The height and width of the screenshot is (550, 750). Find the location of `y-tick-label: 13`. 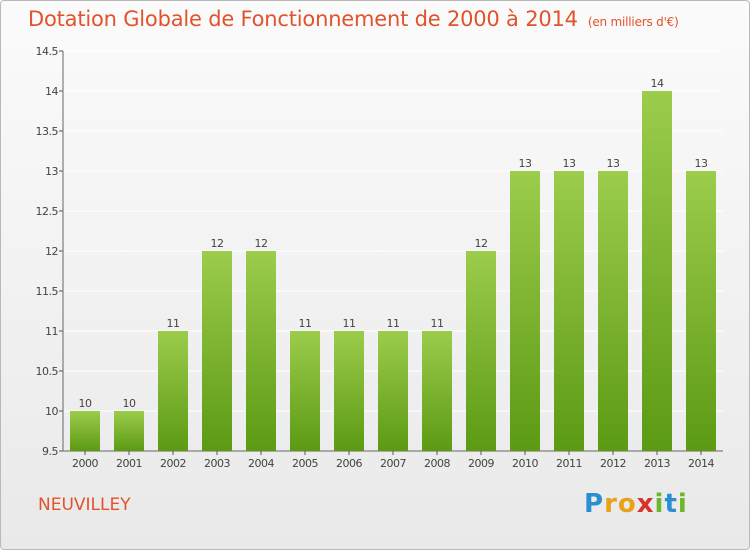

y-tick-label: 13 is located at coordinates (51, 171).